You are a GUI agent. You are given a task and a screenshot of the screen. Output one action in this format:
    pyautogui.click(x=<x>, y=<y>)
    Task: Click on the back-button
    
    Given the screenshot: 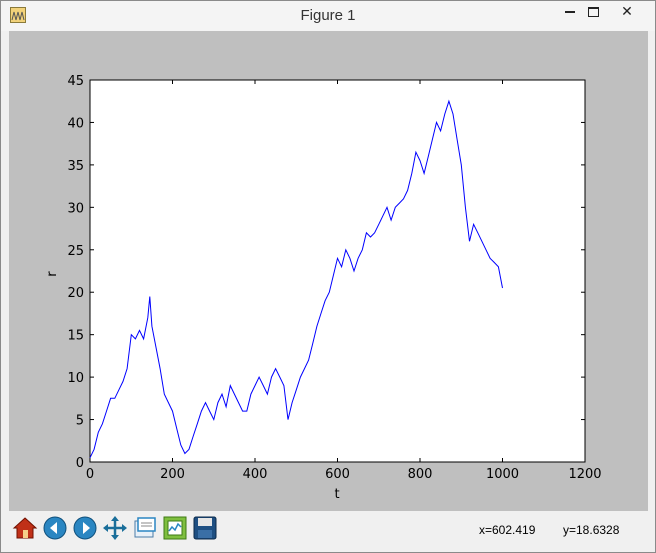 What is the action you would take?
    pyautogui.click(x=55, y=528)
    